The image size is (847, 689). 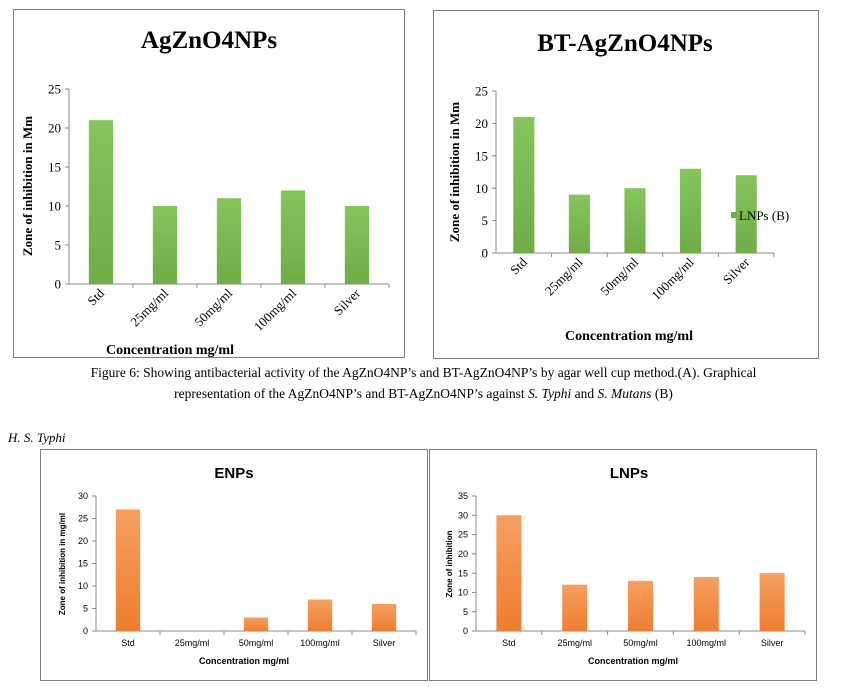 What do you see at coordinates (449, 563) in the screenshot?
I see `y-axis-label: Zone of inhibition` at bounding box center [449, 563].